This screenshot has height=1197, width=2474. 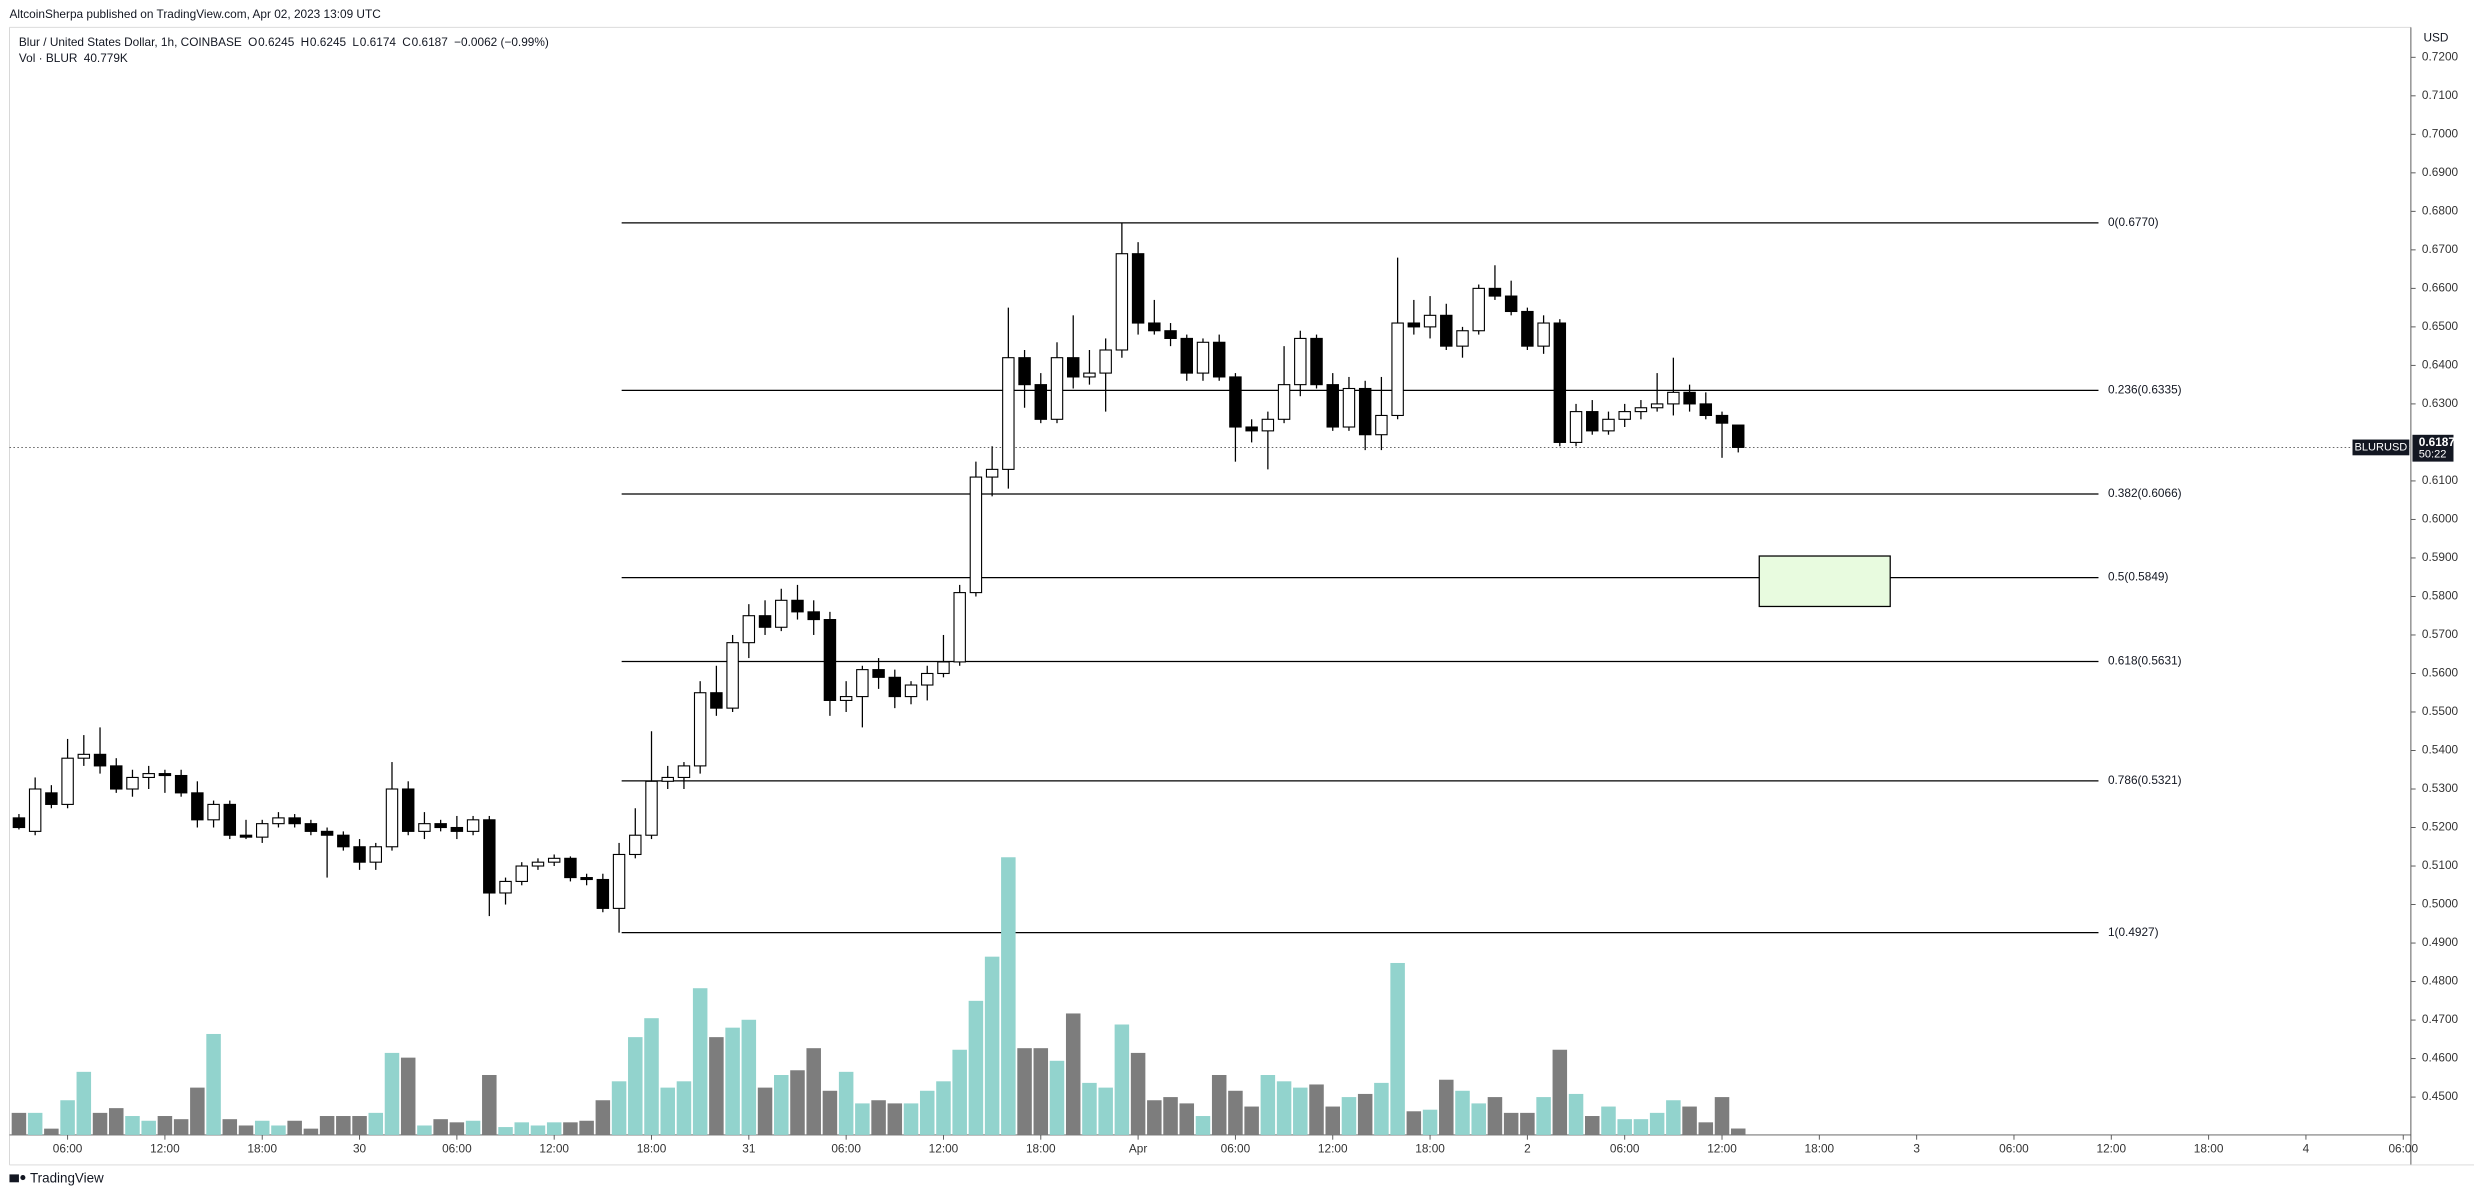 What do you see at coordinates (2440, 750) in the screenshot?
I see `price-tick-label: 0.5400` at bounding box center [2440, 750].